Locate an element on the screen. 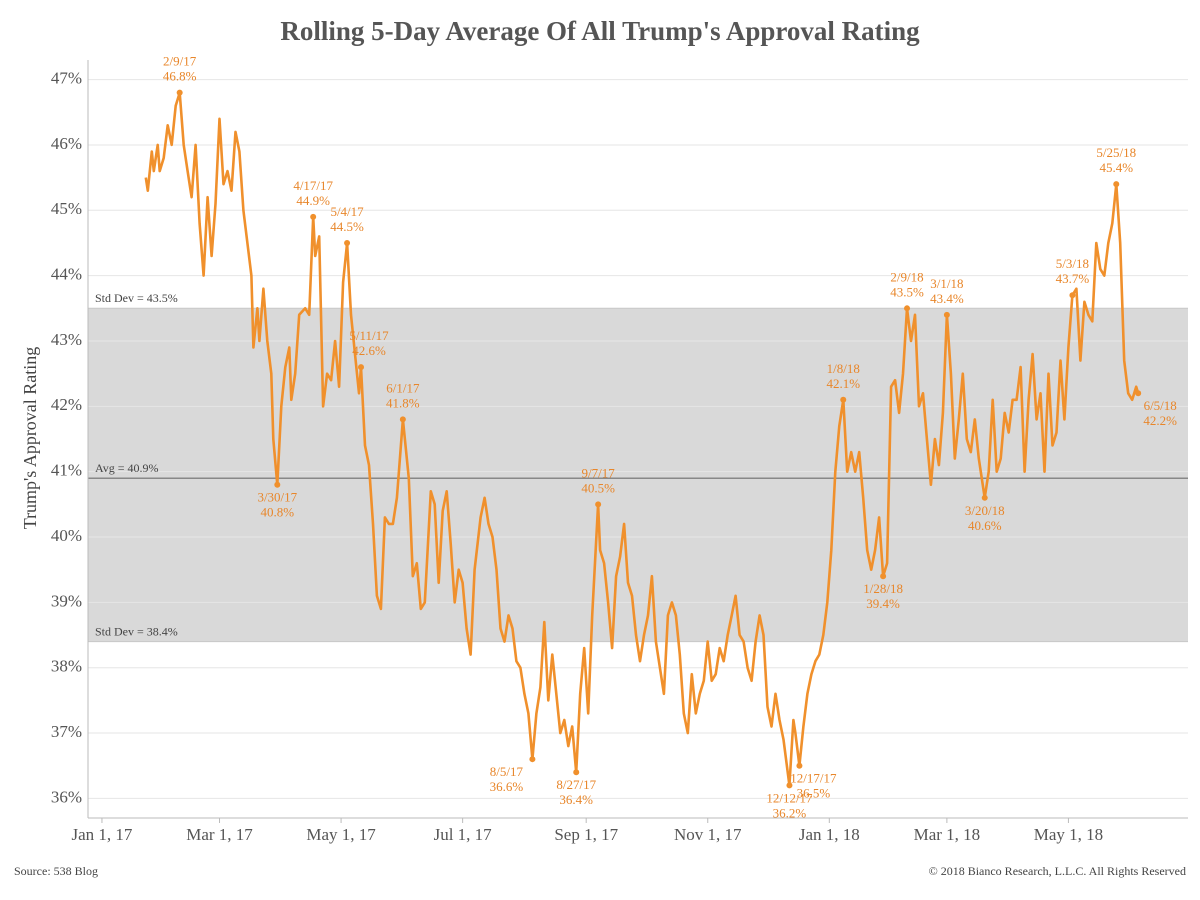 This screenshot has width=1200, height=900. annotation-date: 8/27/17 is located at coordinates (576, 784).